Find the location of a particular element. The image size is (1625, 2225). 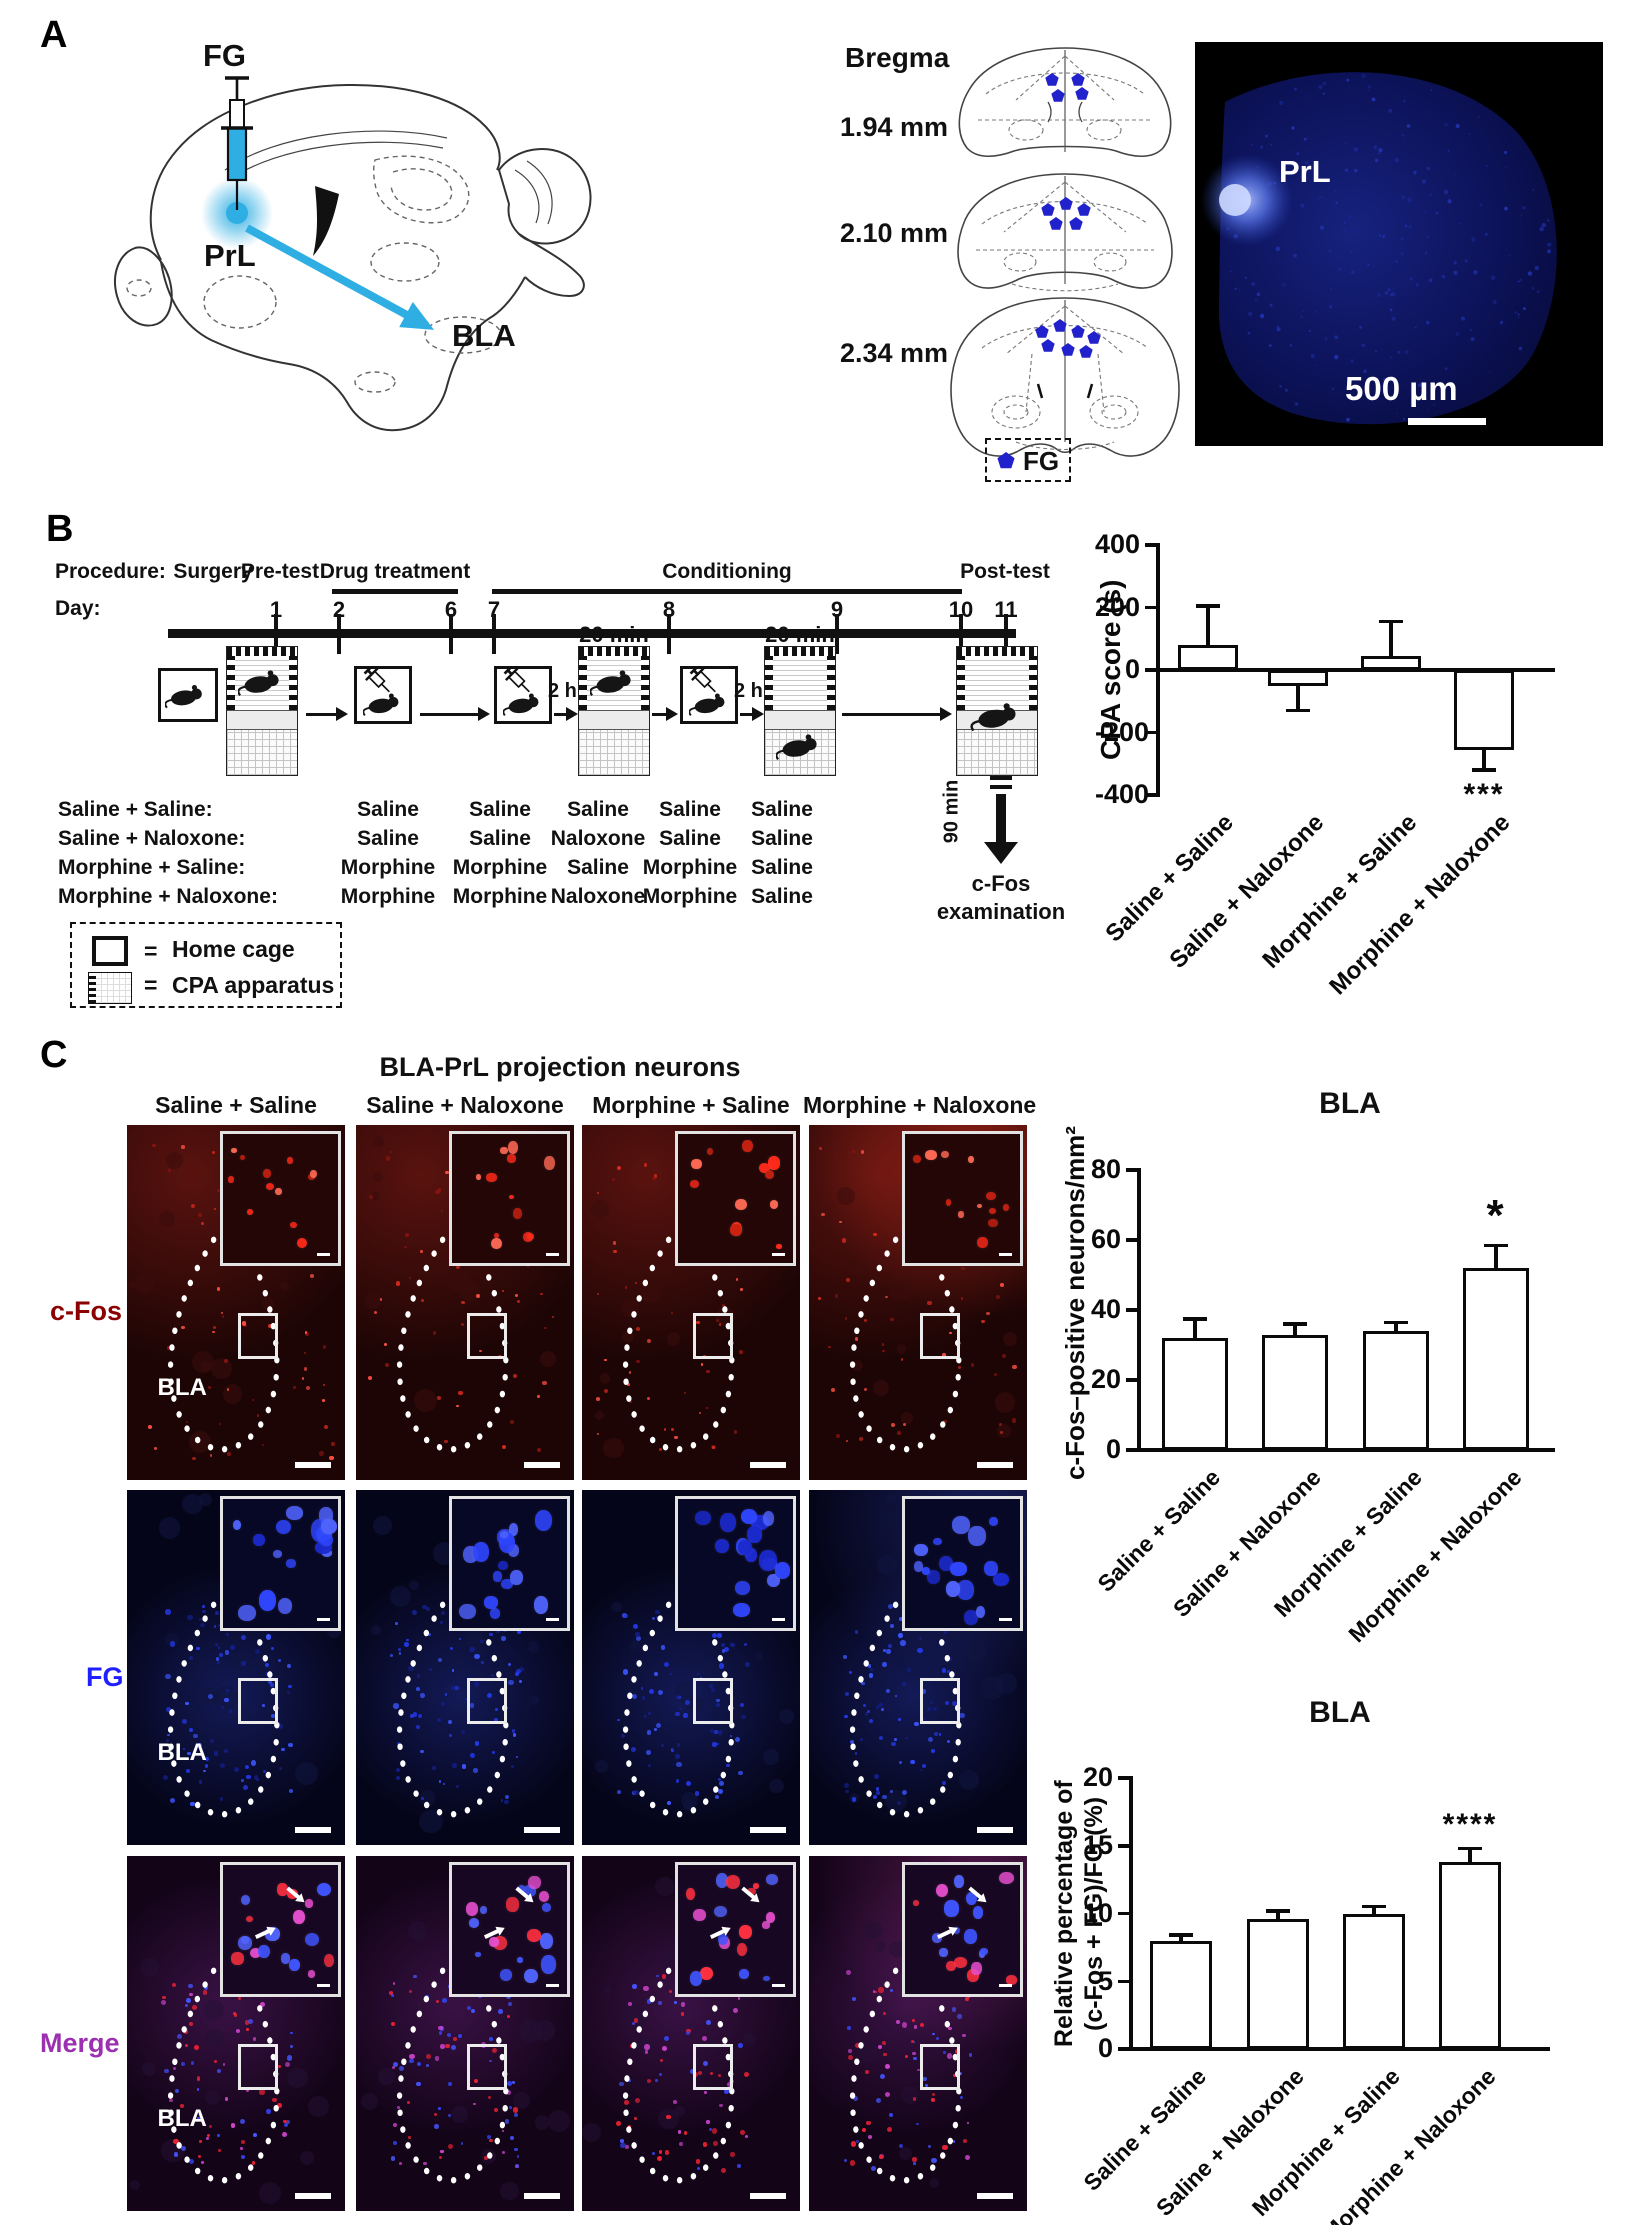

injection-box is located at coordinates (523, 694).